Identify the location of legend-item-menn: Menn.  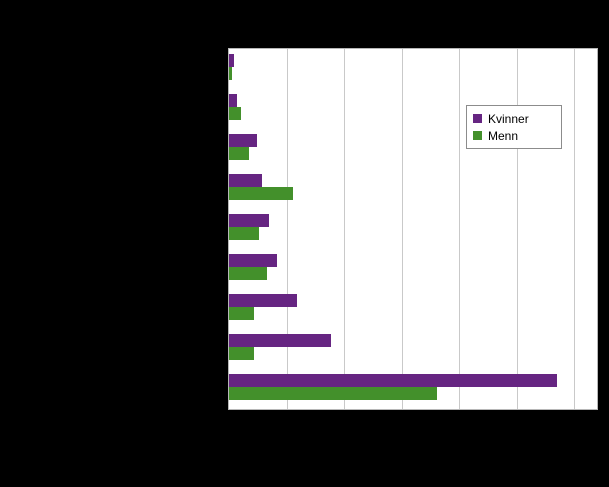
(514, 135).